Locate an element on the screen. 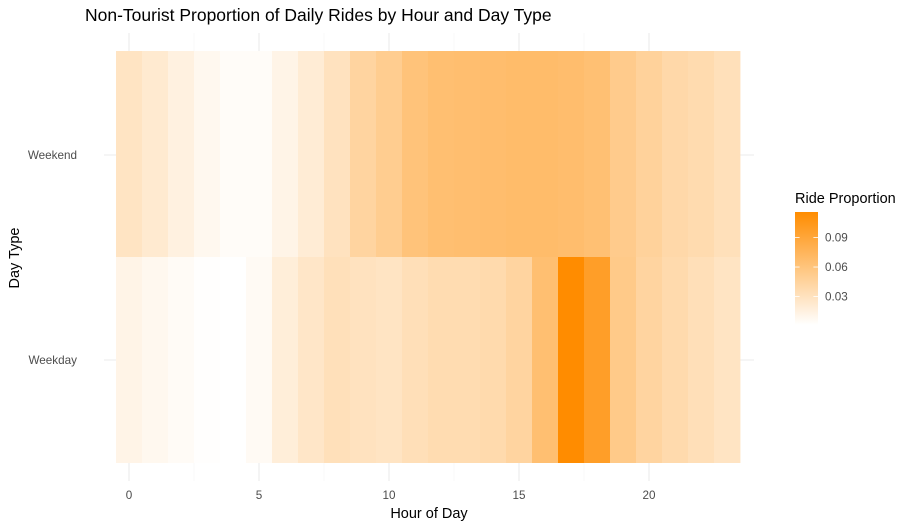  x-axis-title: Hour of Day is located at coordinates (429, 514).